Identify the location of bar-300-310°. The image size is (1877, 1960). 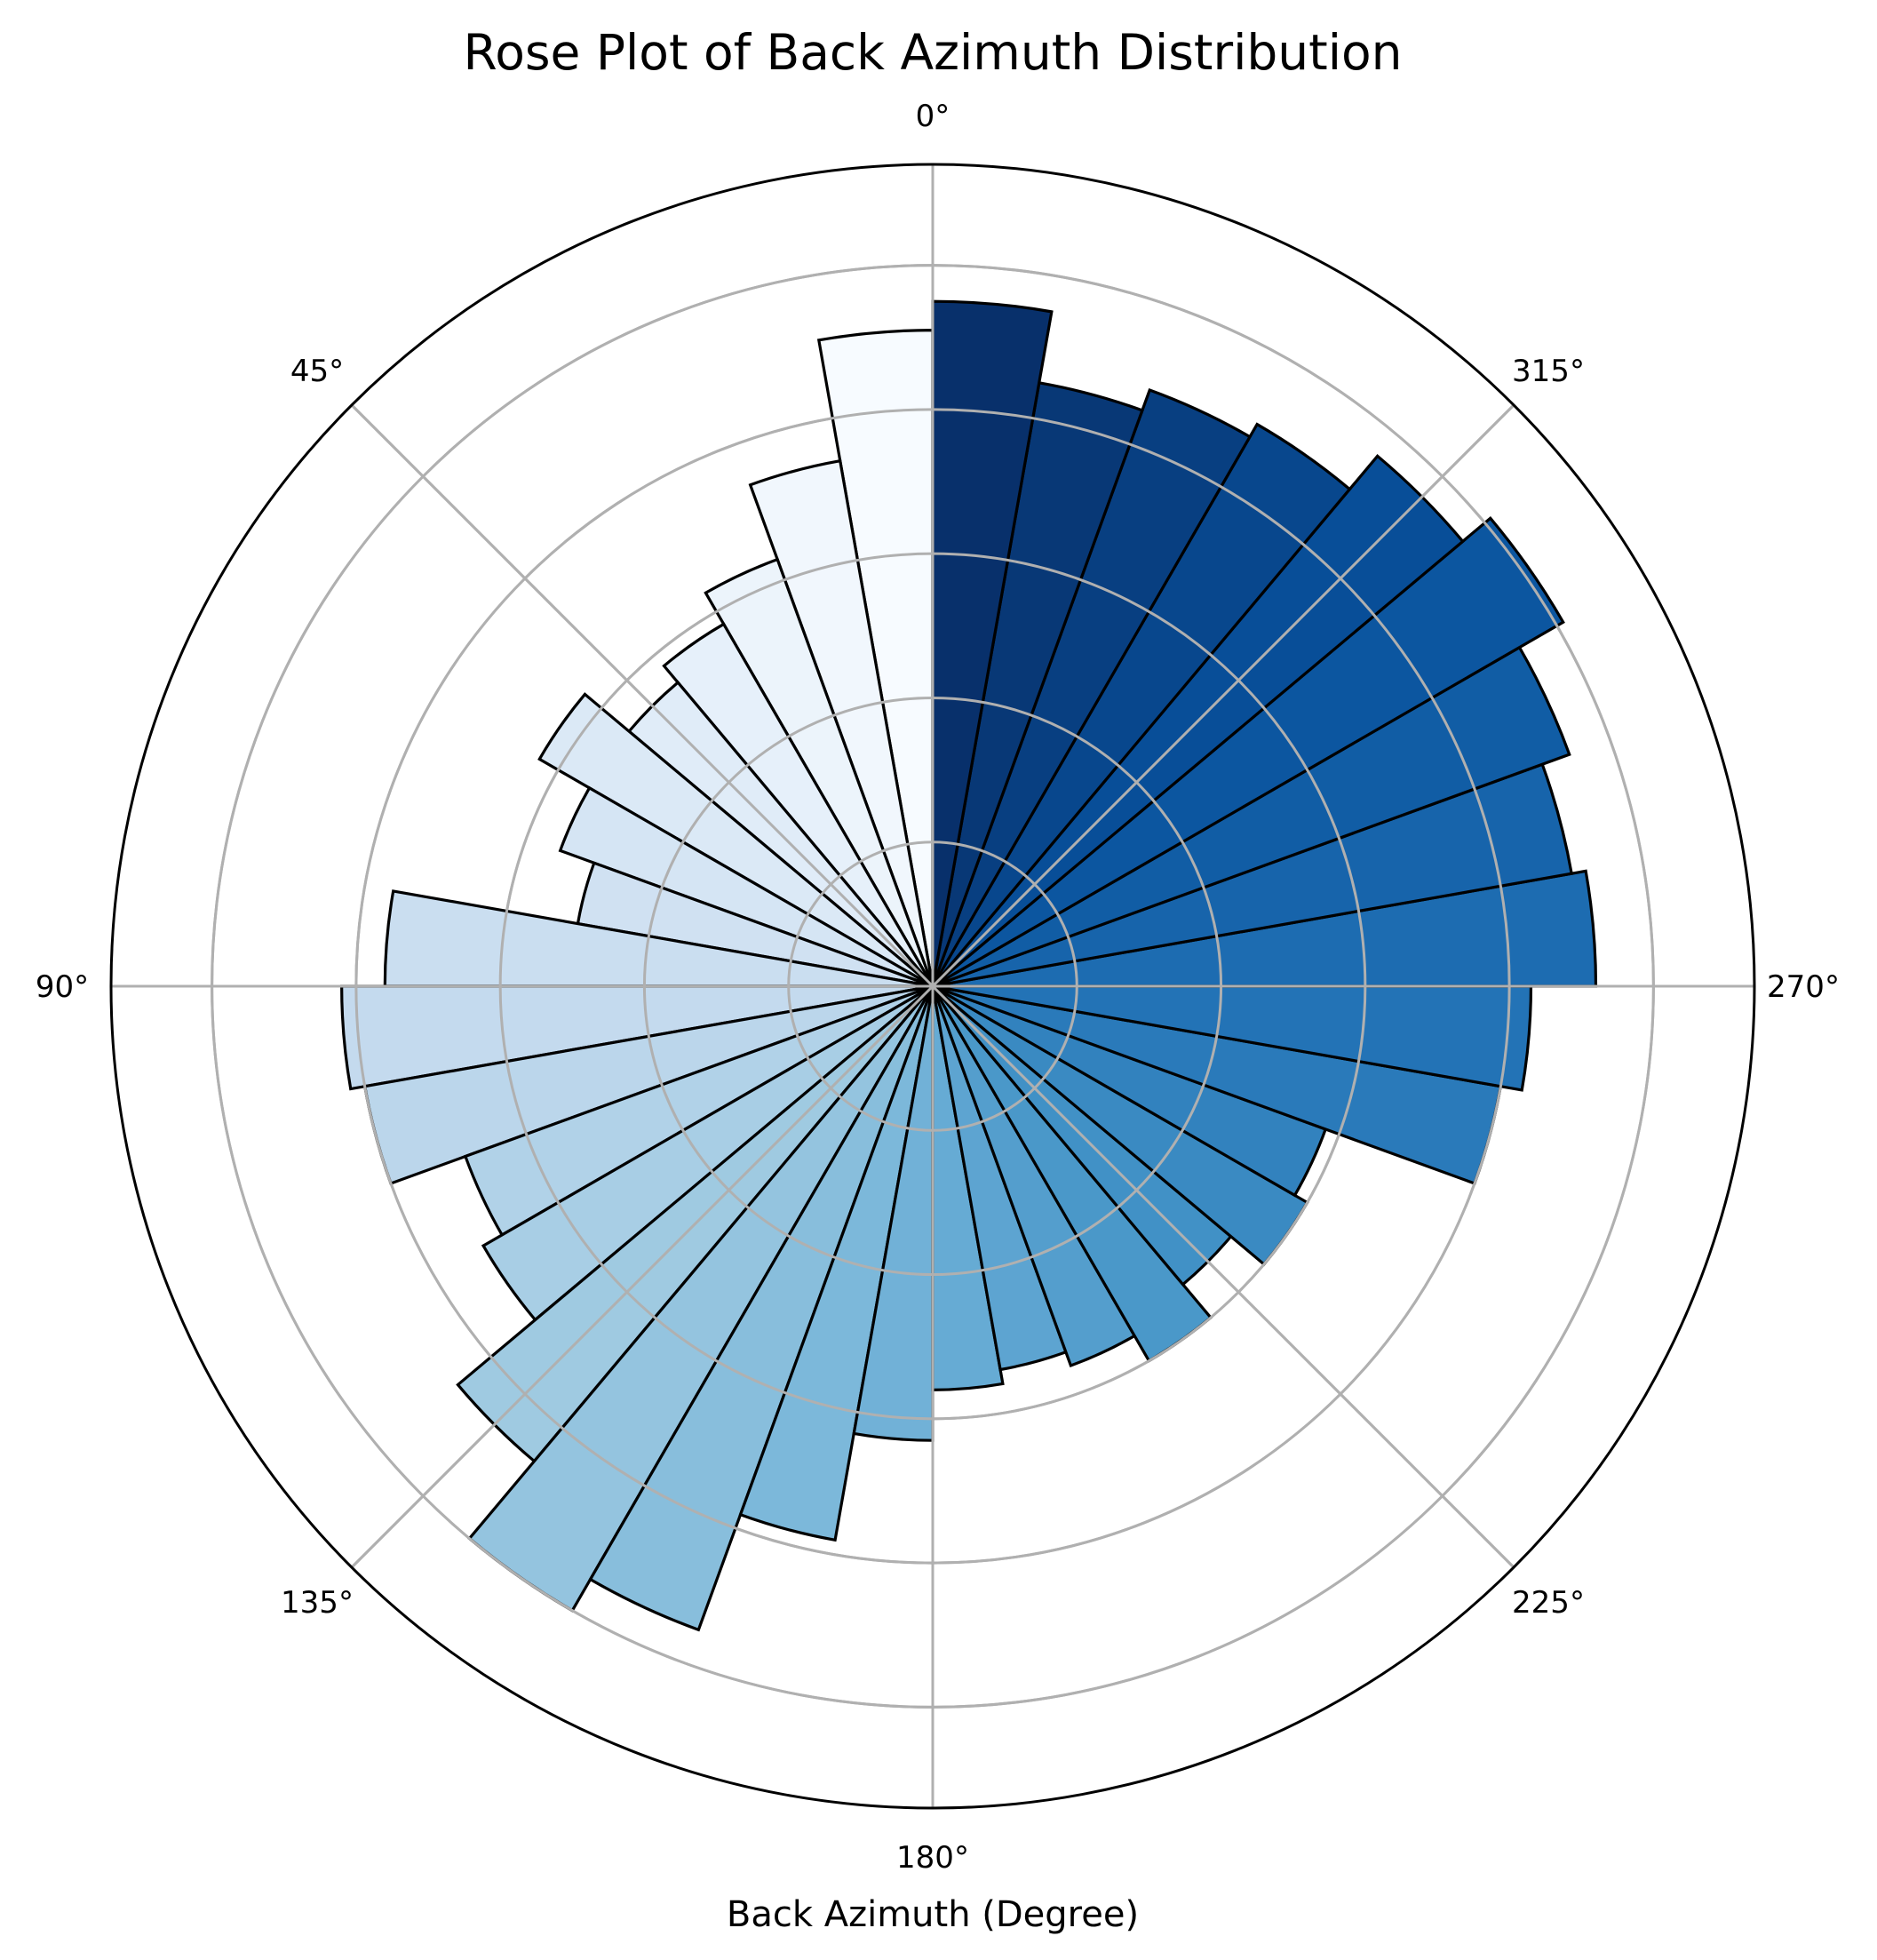
(1248, 751).